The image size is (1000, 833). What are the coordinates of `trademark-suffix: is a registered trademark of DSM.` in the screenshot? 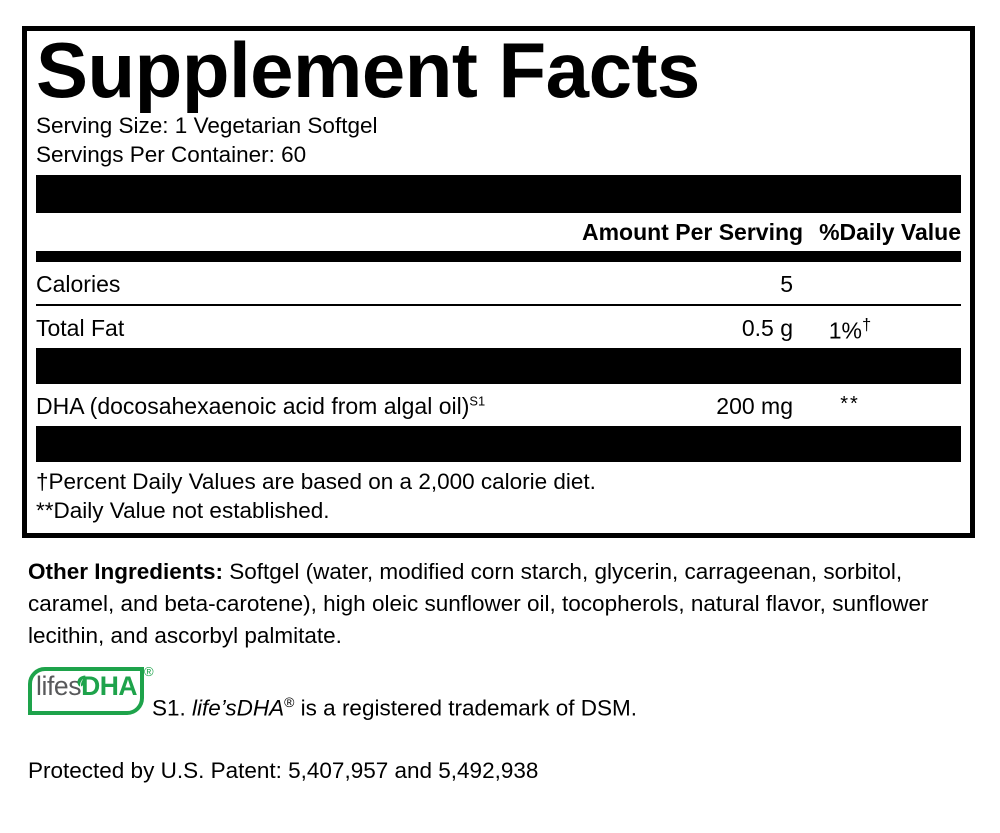 It's located at (466, 708).